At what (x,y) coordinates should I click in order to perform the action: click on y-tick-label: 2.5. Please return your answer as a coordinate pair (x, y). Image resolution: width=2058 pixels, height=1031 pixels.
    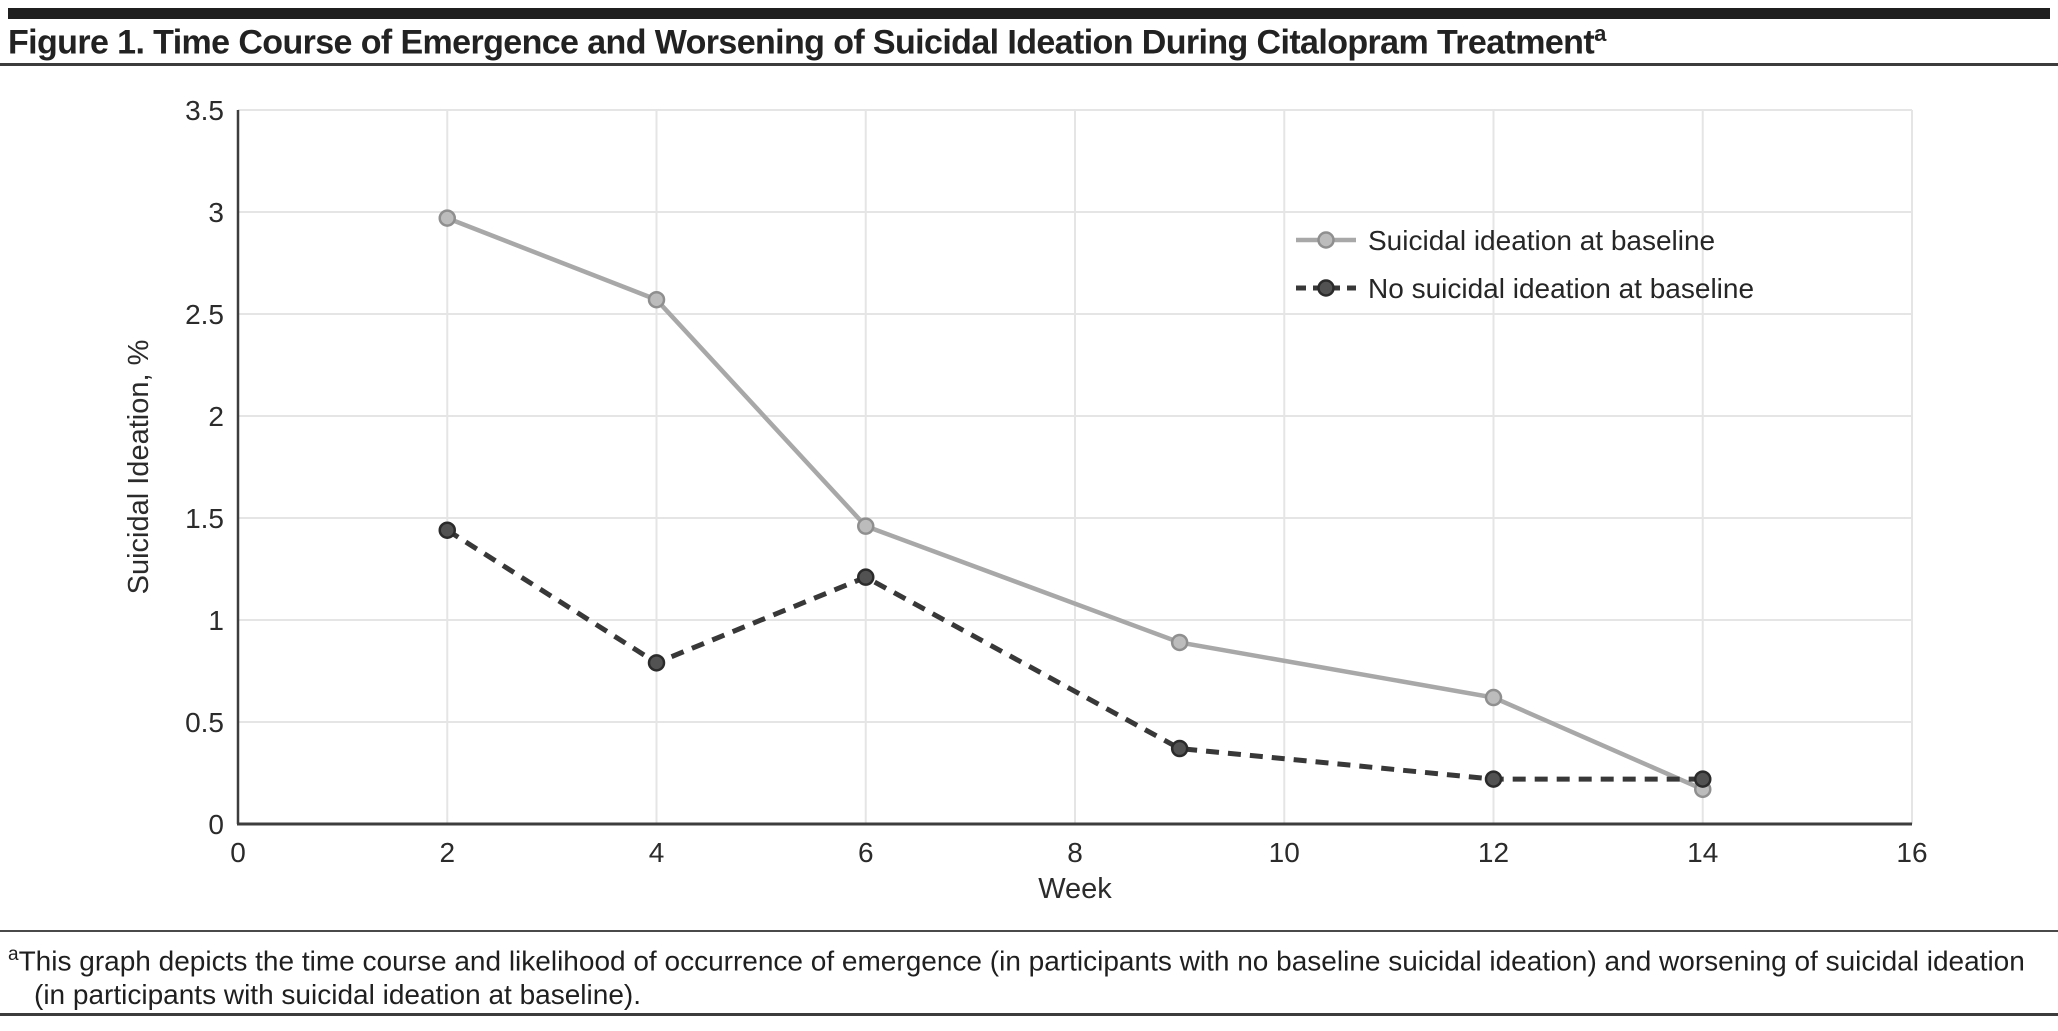
    Looking at the image, I should click on (204, 314).